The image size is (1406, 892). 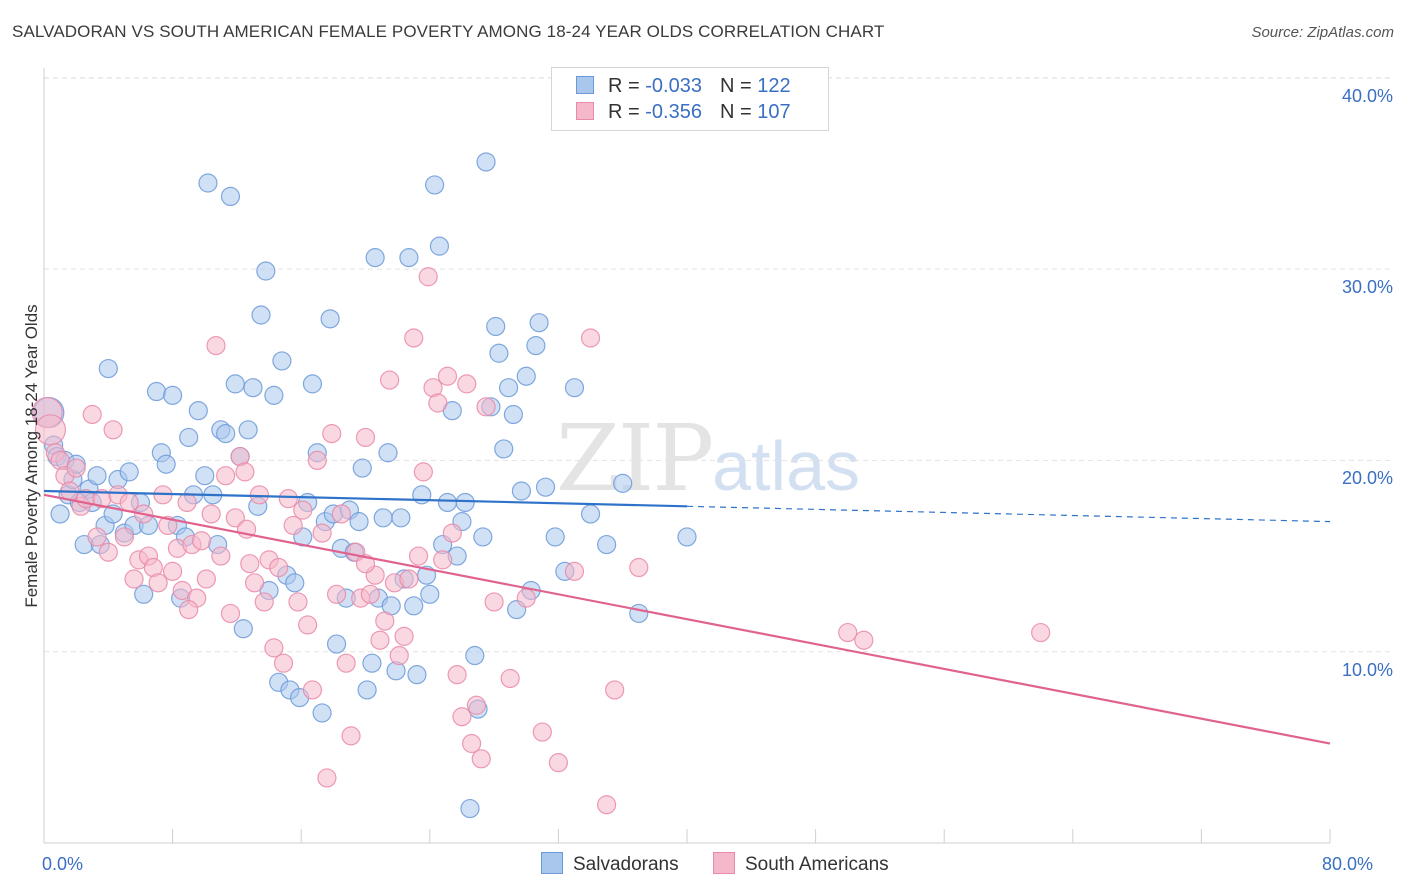 I want to click on correlation-legend: R = -0.033 N = 122 R = -0.356 N = 107, so click(x=690, y=99).